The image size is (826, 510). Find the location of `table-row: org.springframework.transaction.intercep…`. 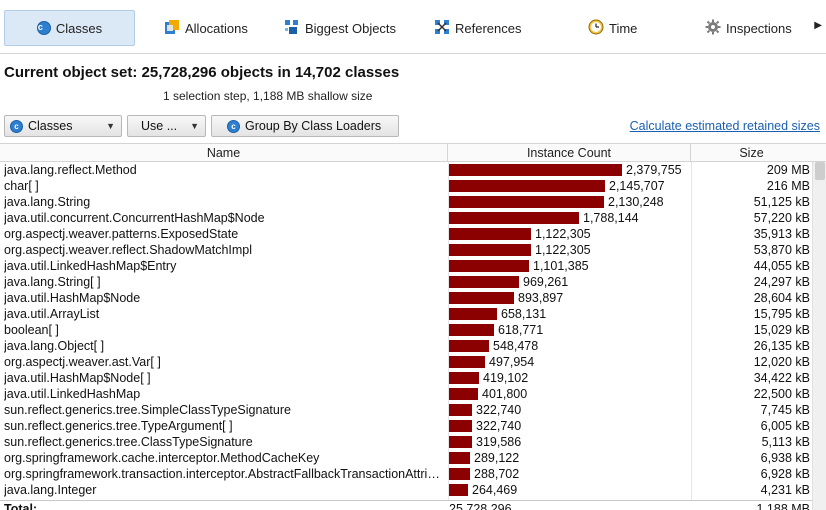

table-row: org.springframework.transaction.intercep… is located at coordinates (406, 474).